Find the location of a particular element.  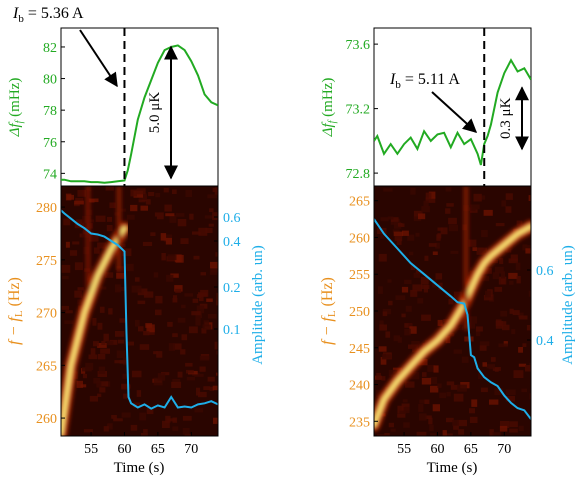

right-ytick-label: 0.1 is located at coordinates (232, 330).